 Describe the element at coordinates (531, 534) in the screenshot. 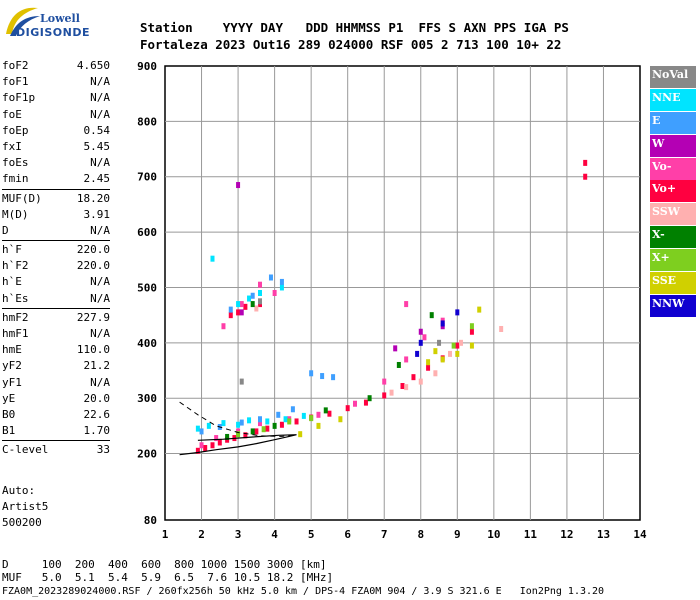

I see `x-tick-label: 11` at that location.